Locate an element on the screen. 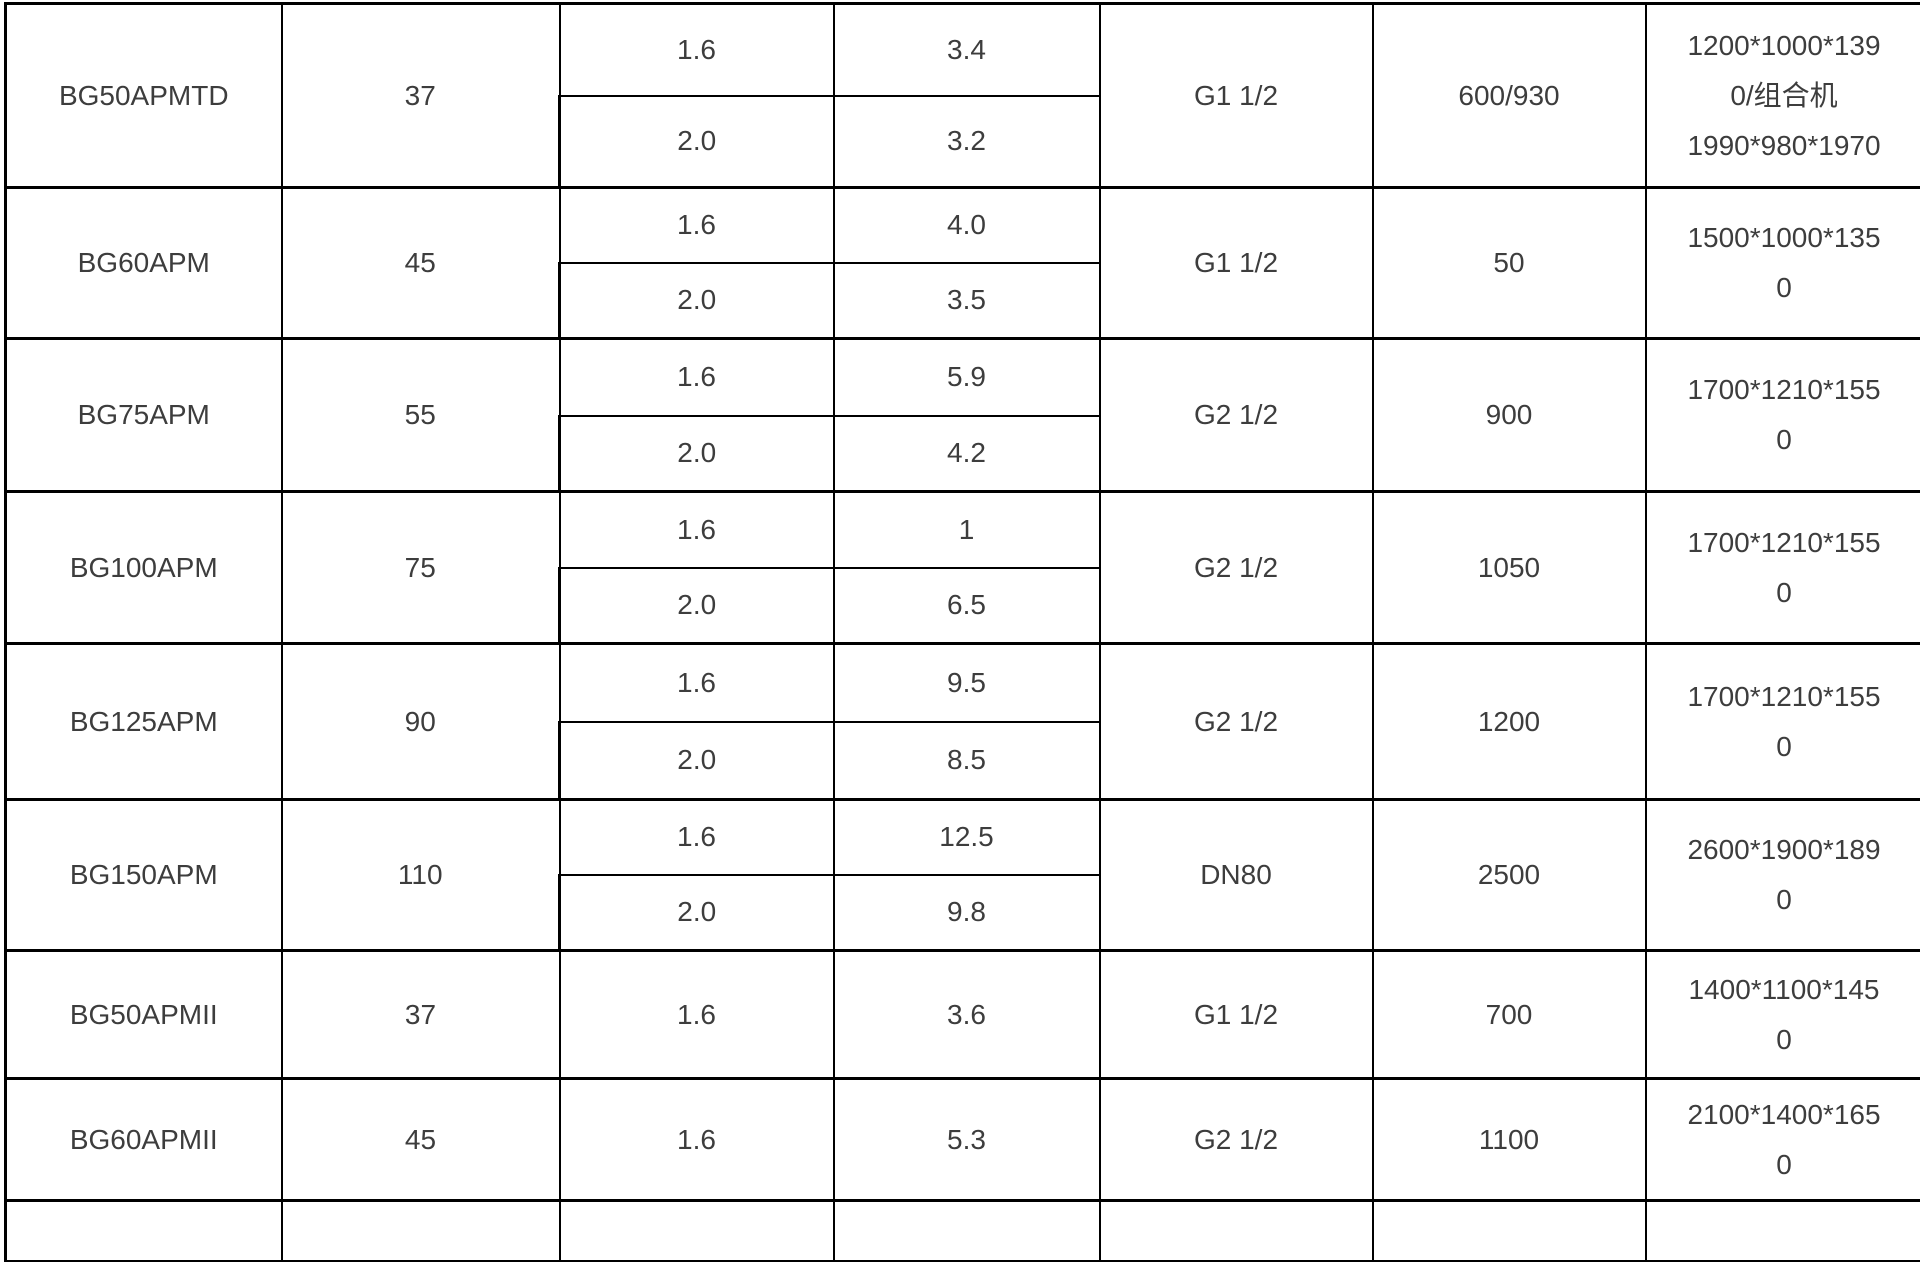 The height and width of the screenshot is (1262, 1920). table-row-cutoff is located at coordinates (963, 1231).